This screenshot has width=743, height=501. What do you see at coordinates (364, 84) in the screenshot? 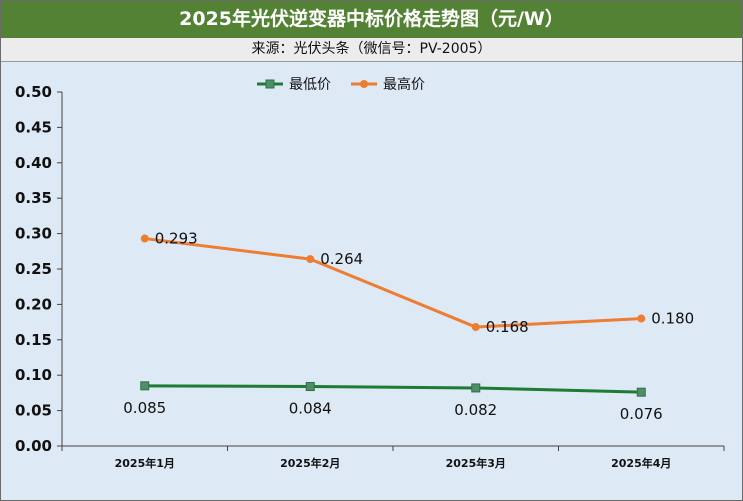
I see `legend-marker-circle` at bounding box center [364, 84].